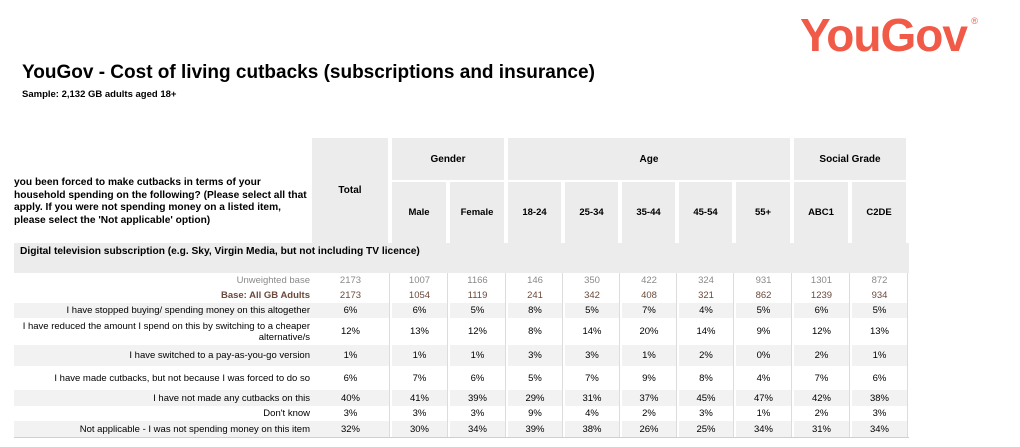 This screenshot has height=447, width=1020. What do you see at coordinates (822, 398) in the screenshot?
I see `table-cell: 42%` at bounding box center [822, 398].